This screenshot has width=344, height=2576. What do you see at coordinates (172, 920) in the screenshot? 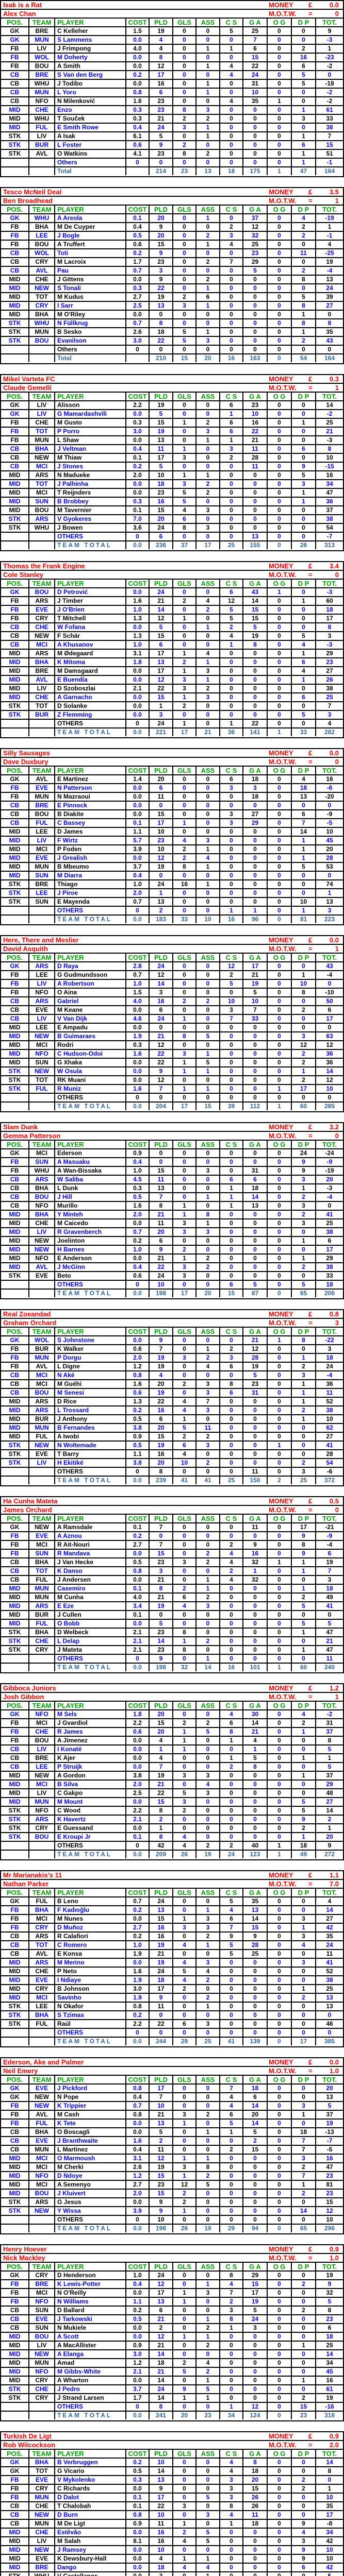
I see `team-total-row: TEAM TOTAL 0.0 183 33 10 16 96 0 81 223` at bounding box center [172, 920].